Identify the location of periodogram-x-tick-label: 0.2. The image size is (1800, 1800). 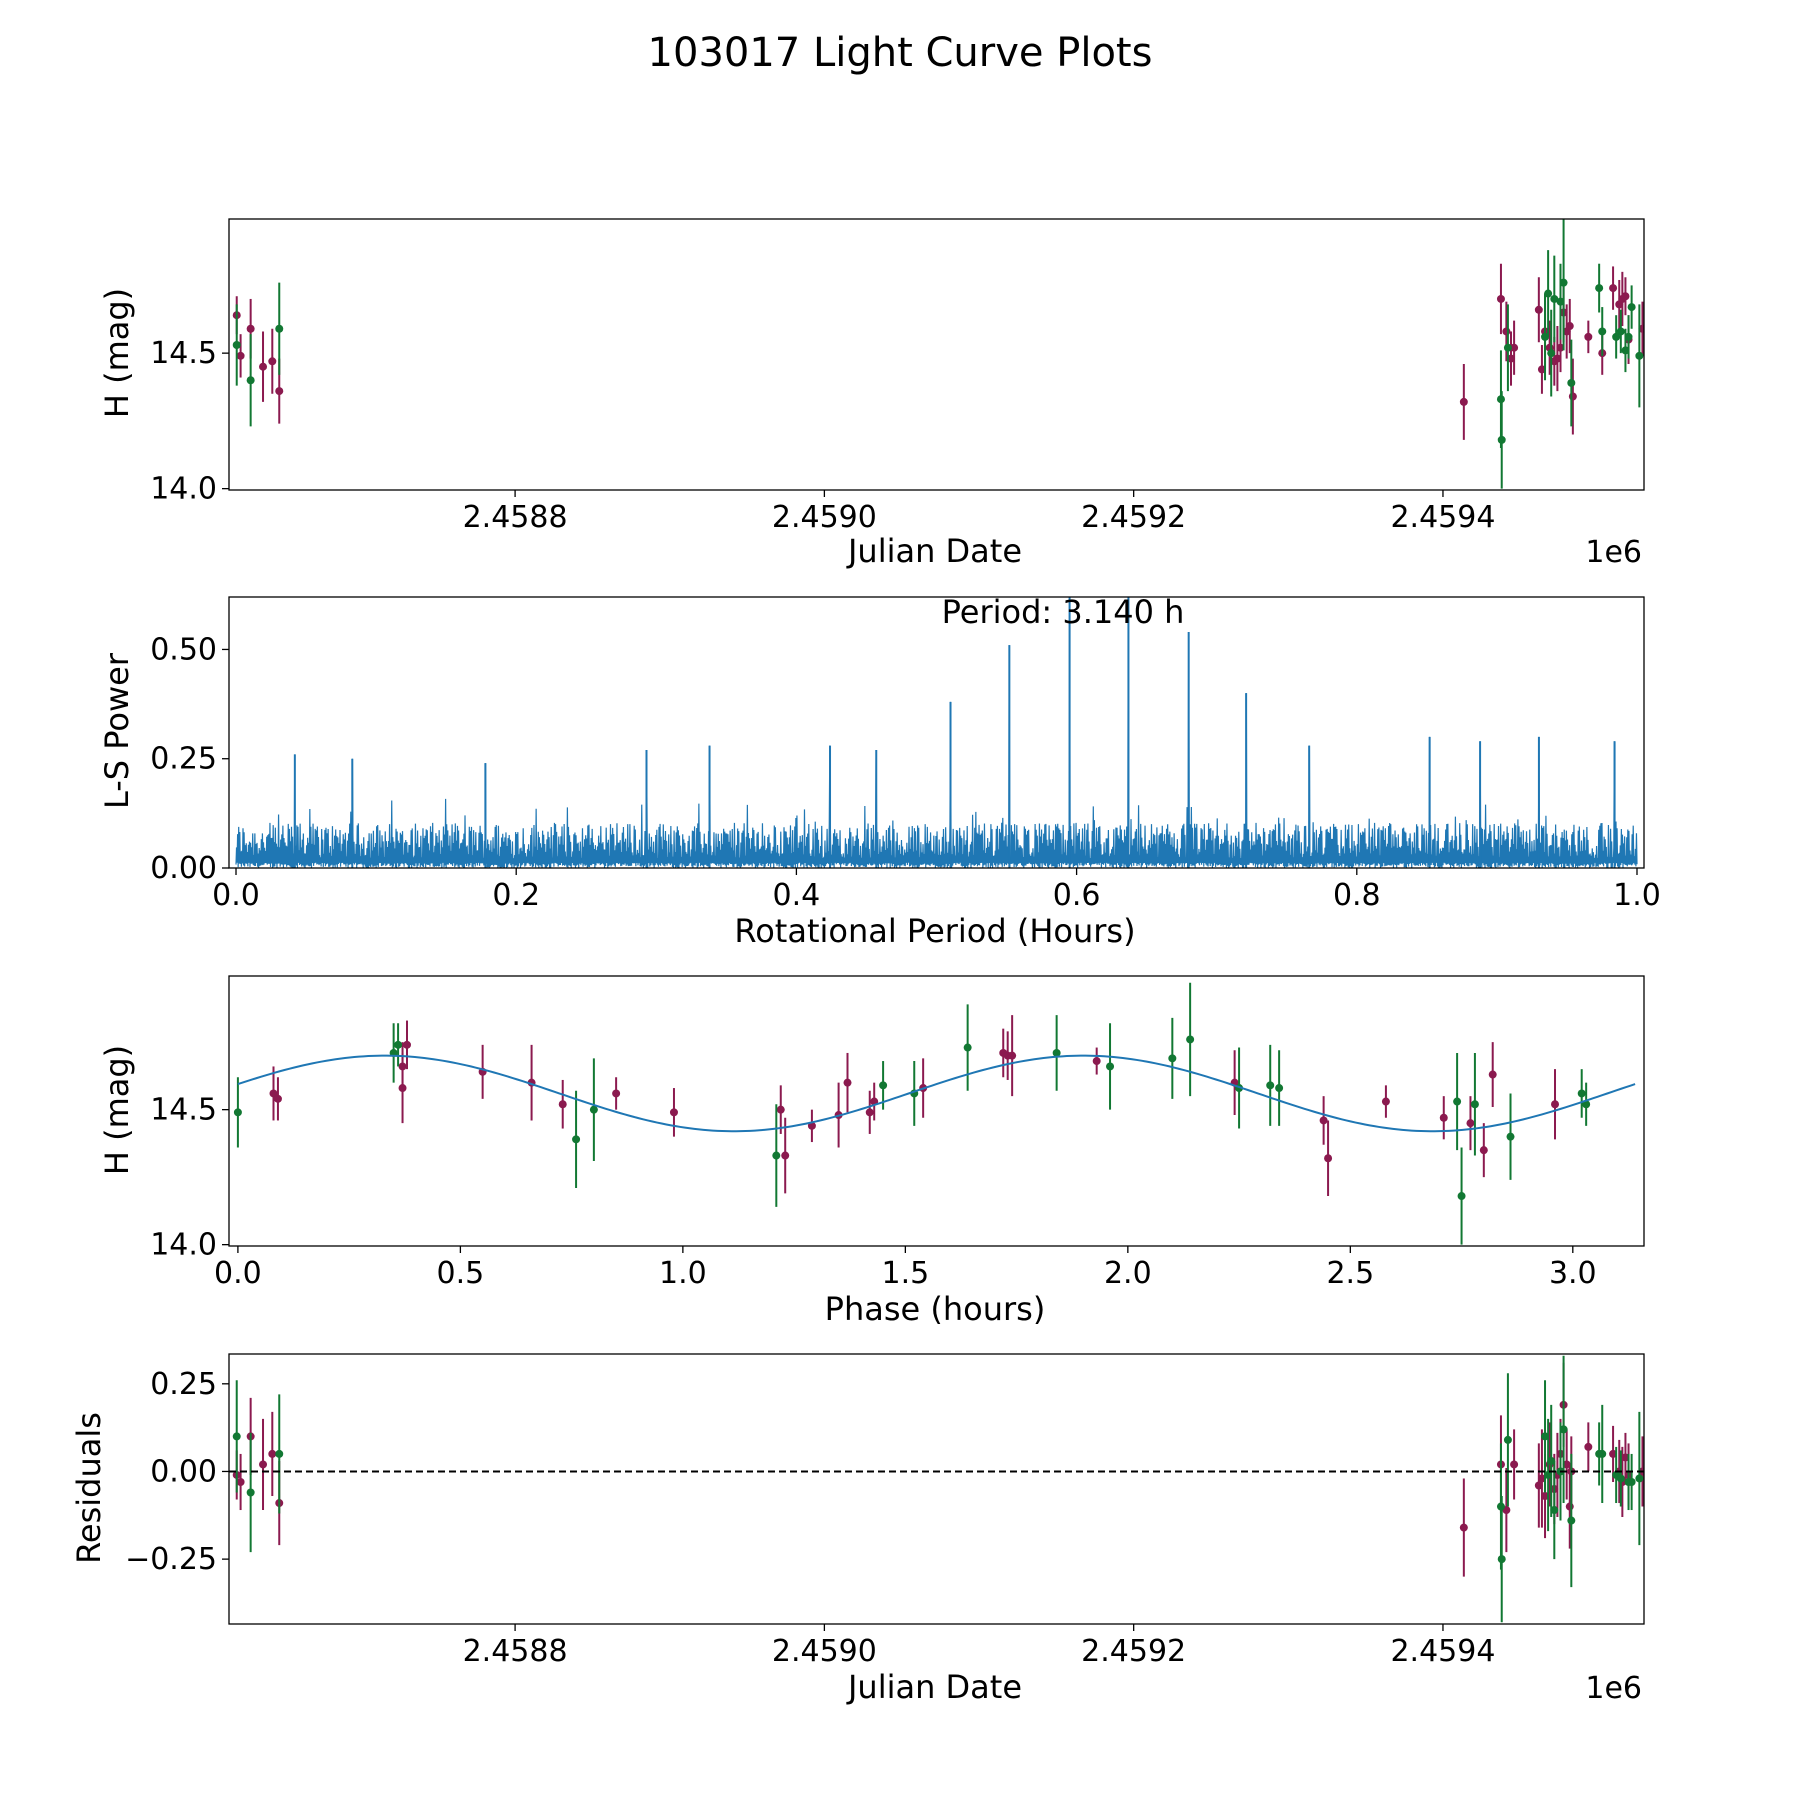
(516, 895).